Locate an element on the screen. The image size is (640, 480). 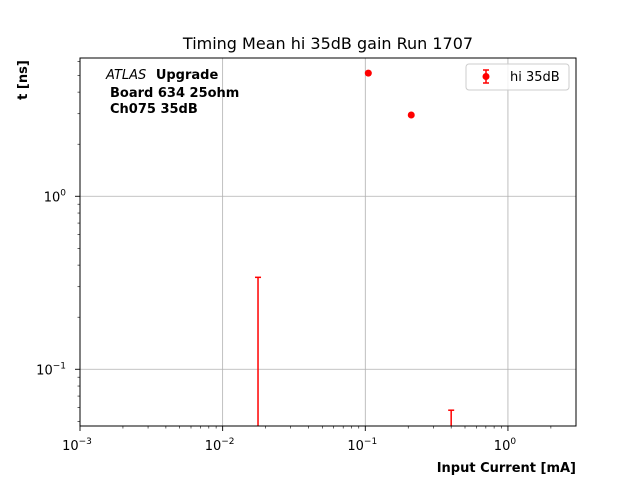
y-axis-label: t [ns] is located at coordinates (23, 80).